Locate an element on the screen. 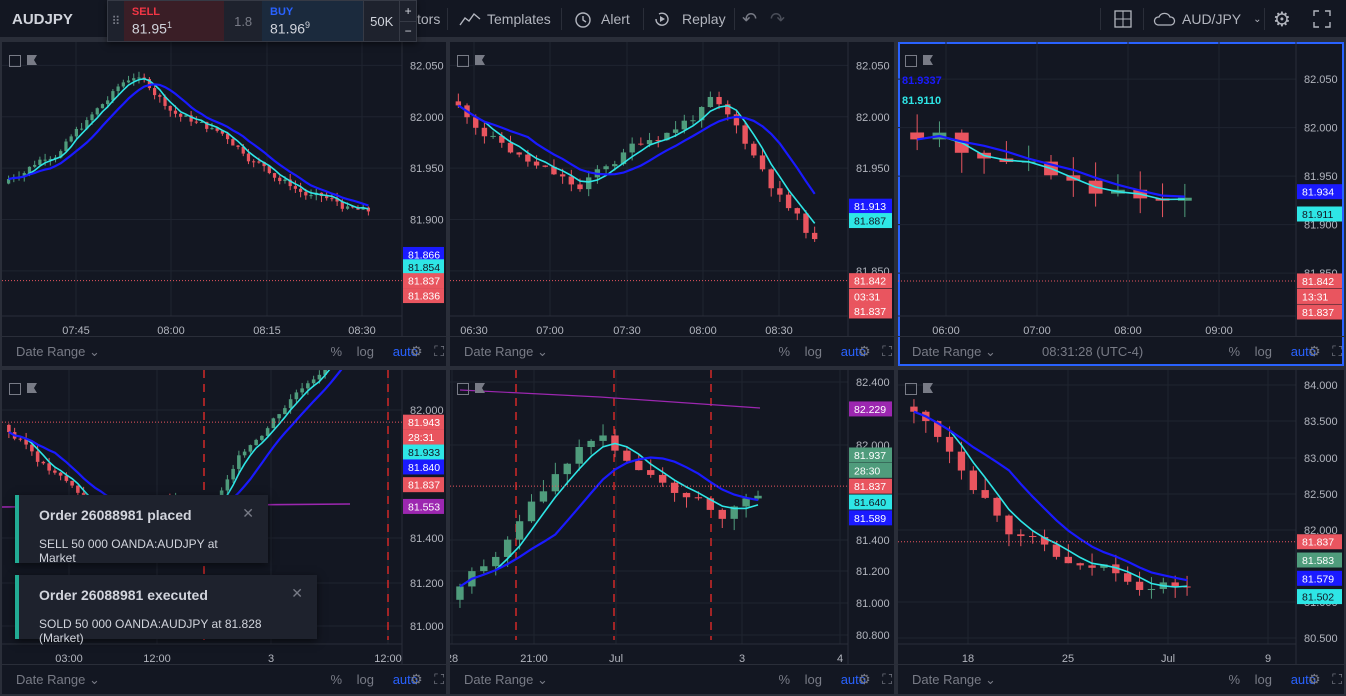  price-tick-label: 80.800 is located at coordinates (873, 636).